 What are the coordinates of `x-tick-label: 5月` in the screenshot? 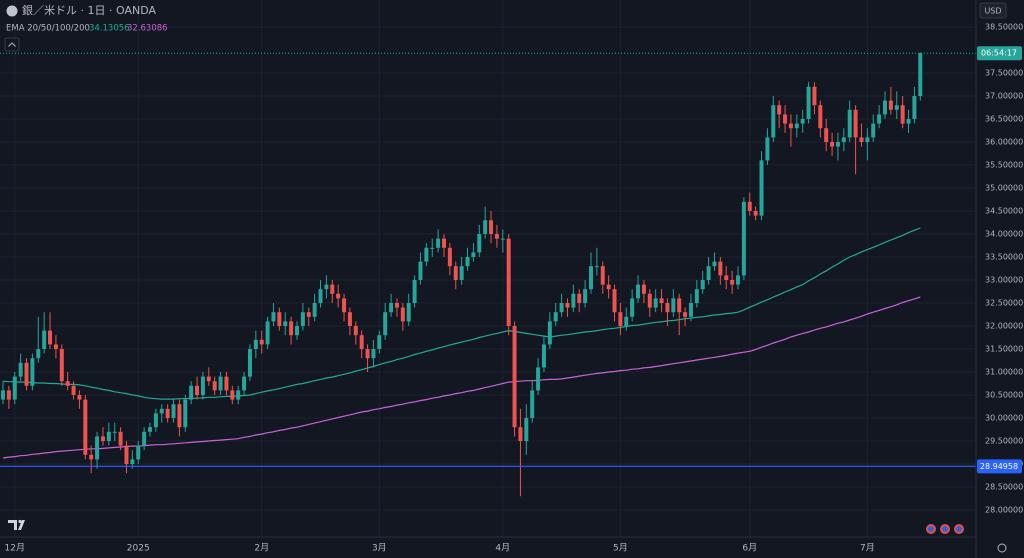 It's located at (620, 548).